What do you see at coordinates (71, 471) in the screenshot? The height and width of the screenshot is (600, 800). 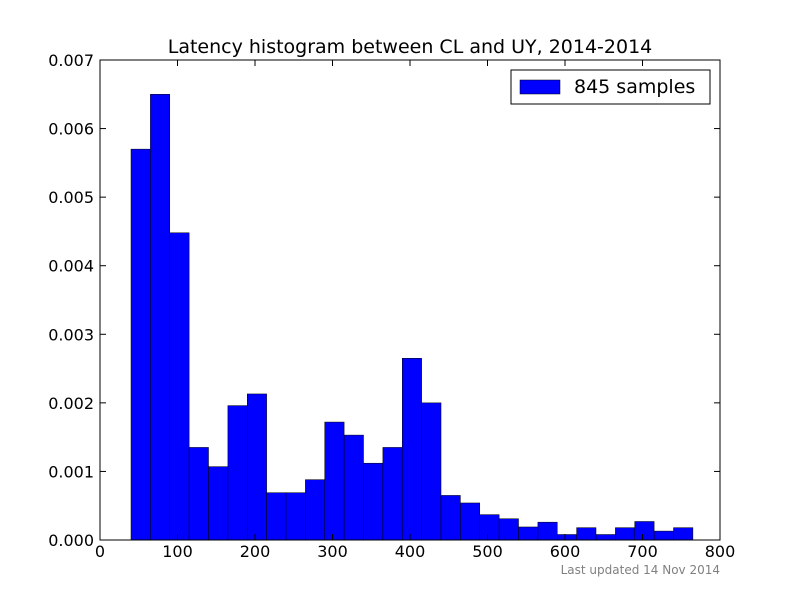 I see `y-tick-label: 0.001` at bounding box center [71, 471].